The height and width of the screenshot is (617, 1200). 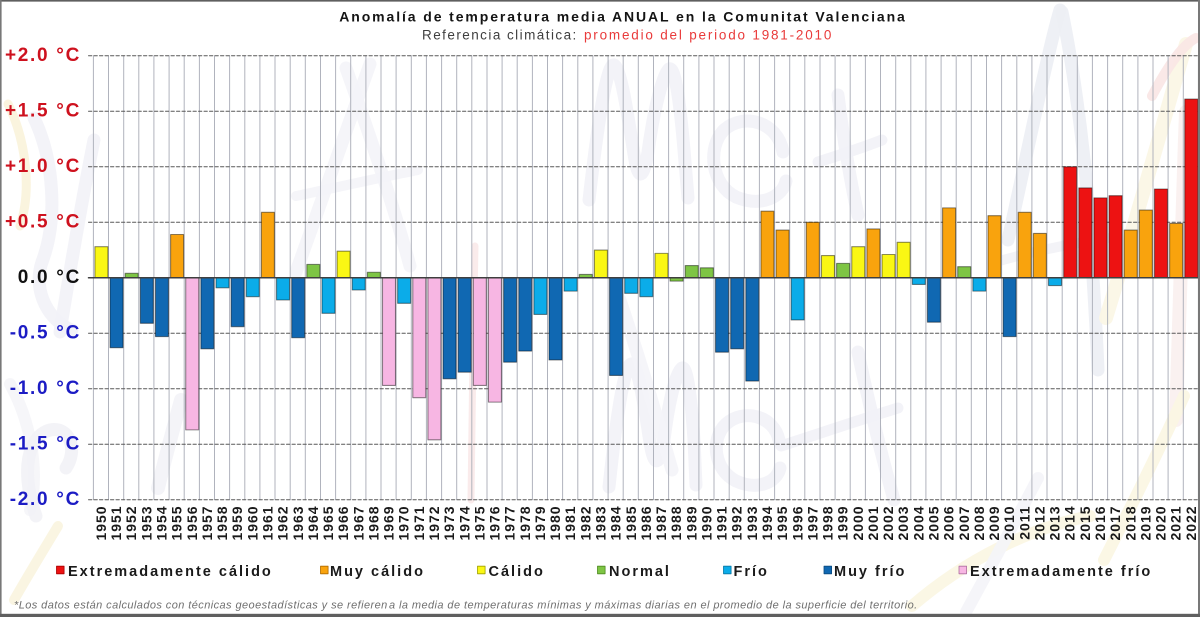 I want to click on svg-text: 1999, so click(x=843, y=523).